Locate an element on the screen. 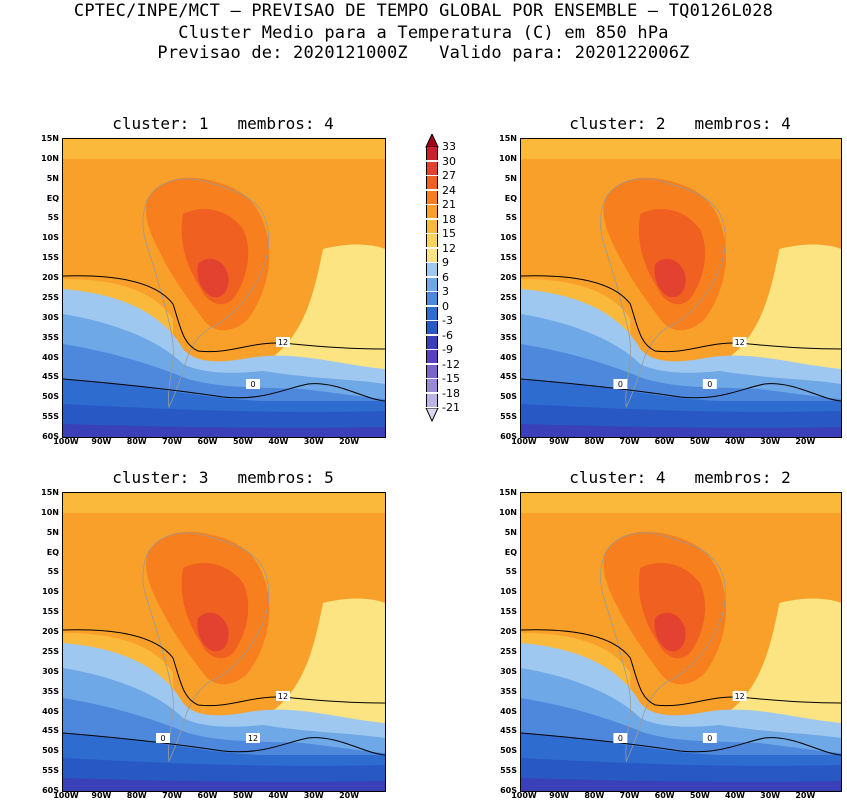  colorbar-label: 27 is located at coordinates (449, 175).